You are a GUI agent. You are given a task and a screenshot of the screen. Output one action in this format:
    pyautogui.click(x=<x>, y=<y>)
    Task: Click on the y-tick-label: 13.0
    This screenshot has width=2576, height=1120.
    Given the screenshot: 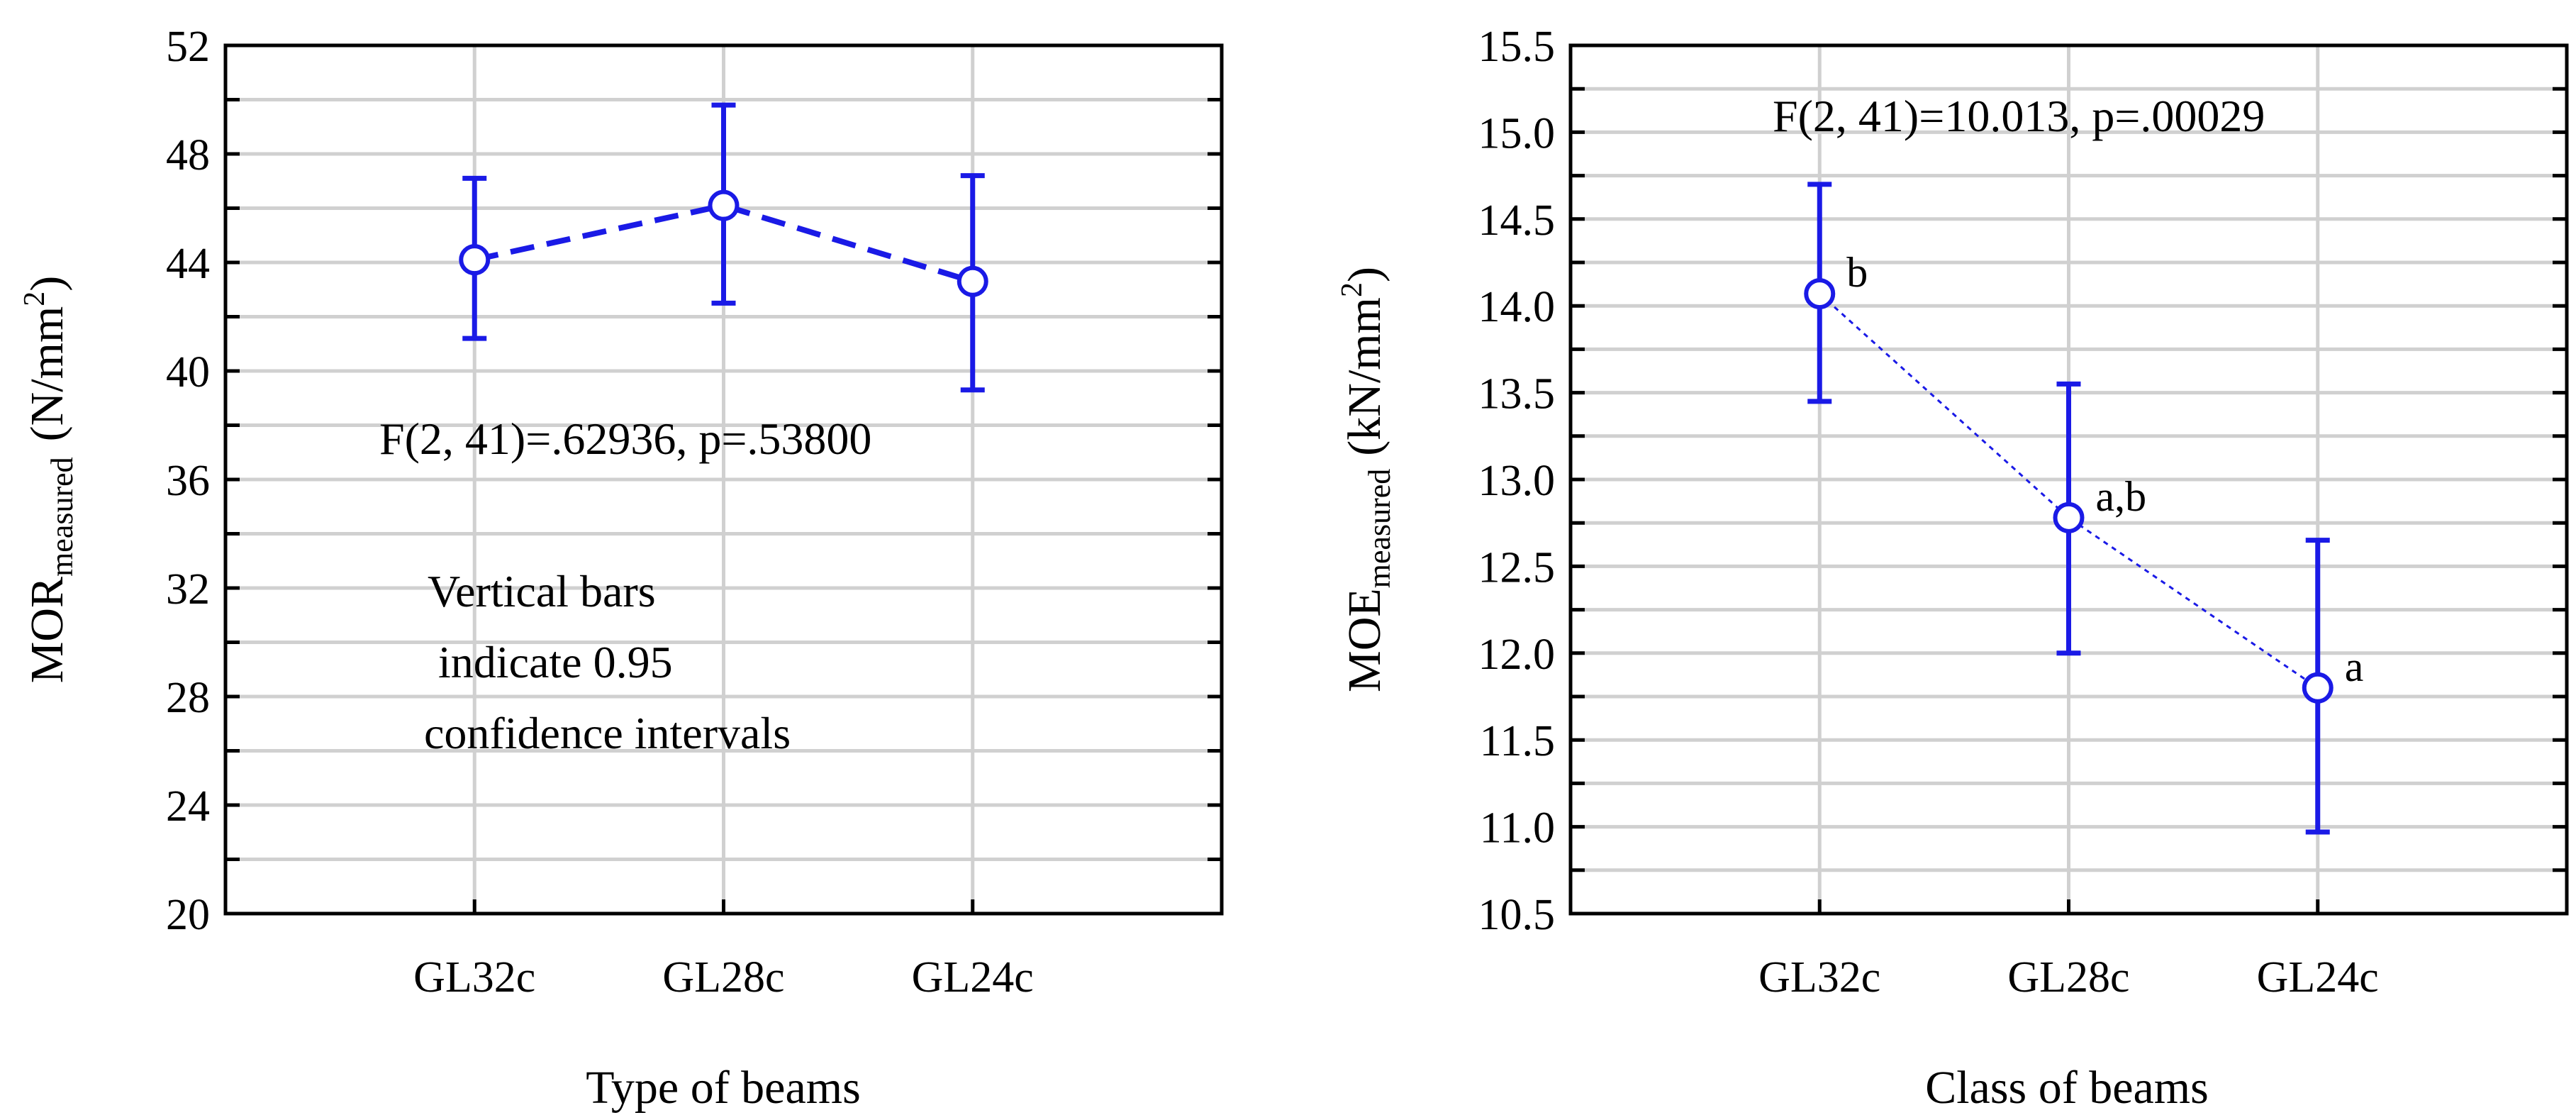 What is the action you would take?
    pyautogui.click(x=1517, y=481)
    